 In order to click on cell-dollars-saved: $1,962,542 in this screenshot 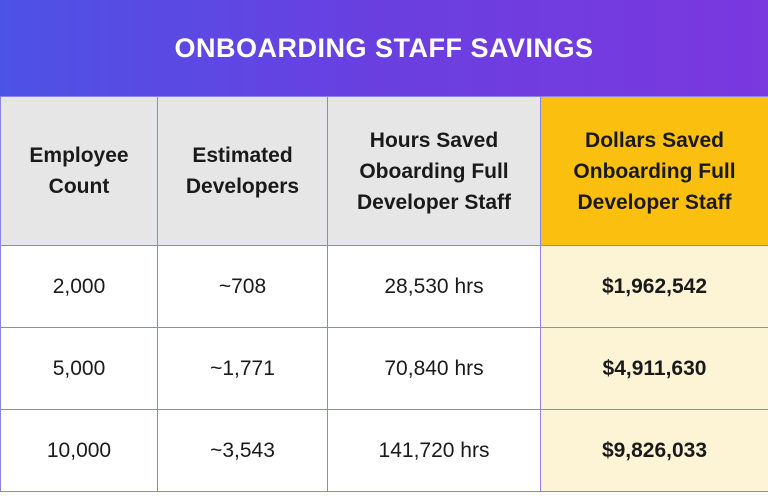, I will do `click(654, 286)`.